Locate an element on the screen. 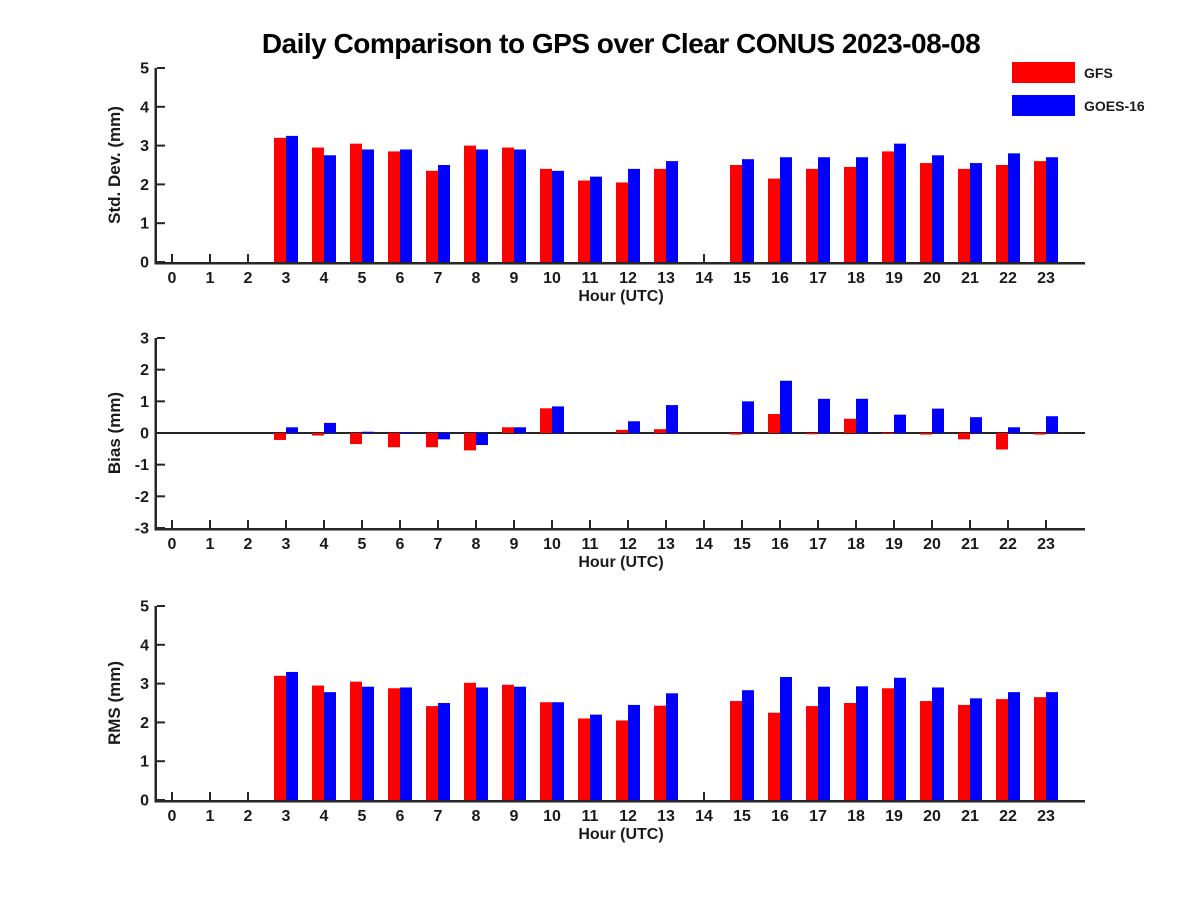 The height and width of the screenshot is (900, 1200). x-tick-label: 15 is located at coordinates (742, 816).